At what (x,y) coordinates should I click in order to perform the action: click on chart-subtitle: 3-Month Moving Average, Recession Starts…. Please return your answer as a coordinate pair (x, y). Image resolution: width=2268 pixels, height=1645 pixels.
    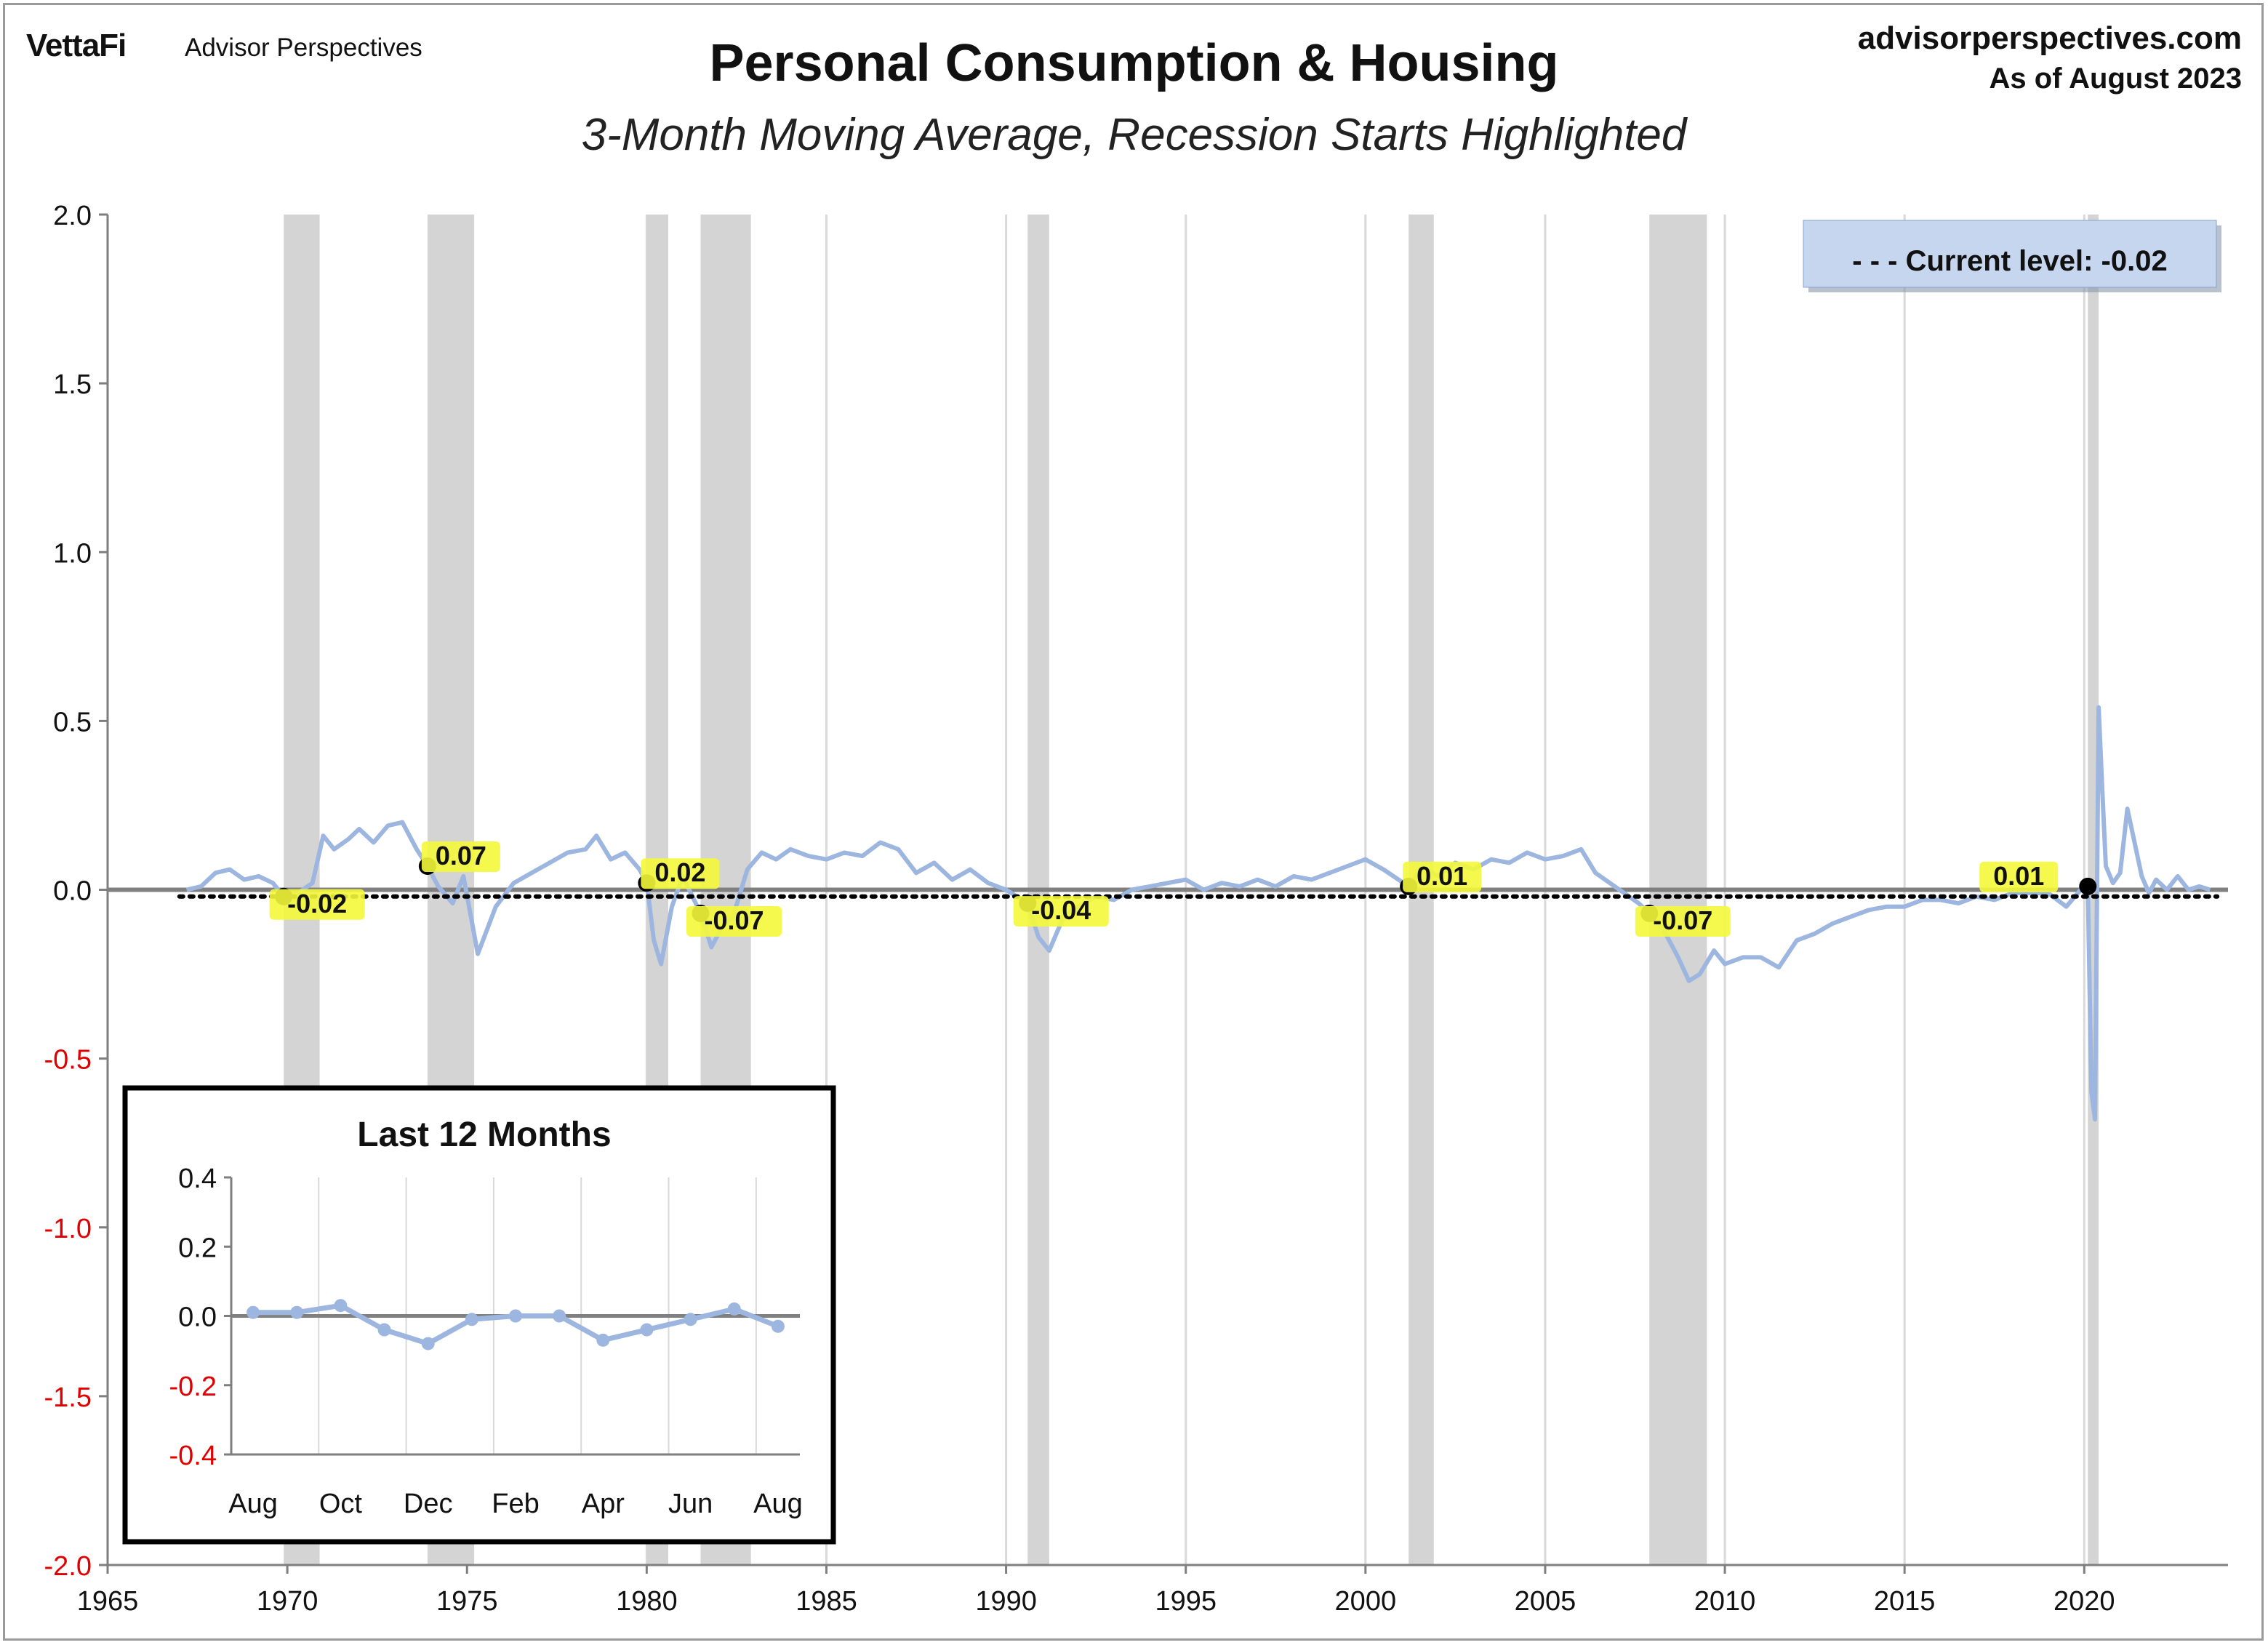
    Looking at the image, I should click on (1134, 135).